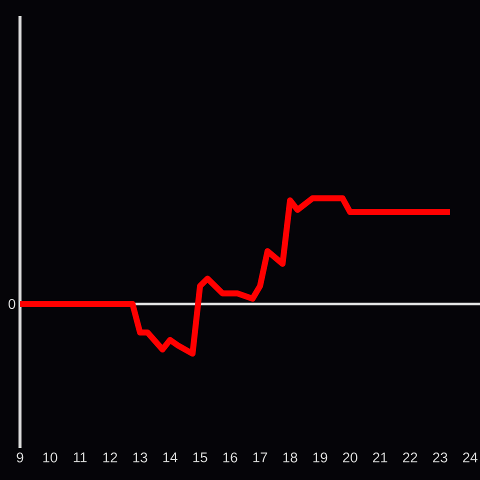 The width and height of the screenshot is (480, 480). I want to click on x-tick-label: 19, so click(320, 457).